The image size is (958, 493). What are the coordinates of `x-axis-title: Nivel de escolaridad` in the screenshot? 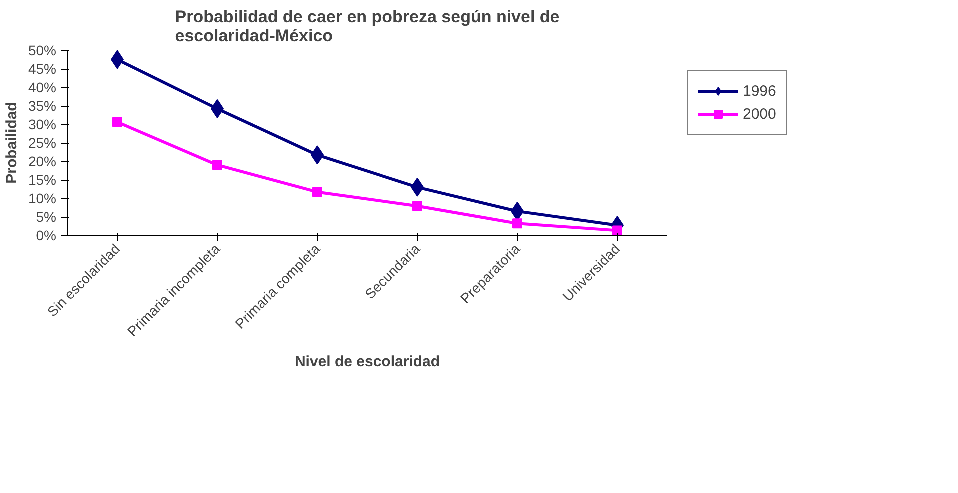 It's located at (367, 361).